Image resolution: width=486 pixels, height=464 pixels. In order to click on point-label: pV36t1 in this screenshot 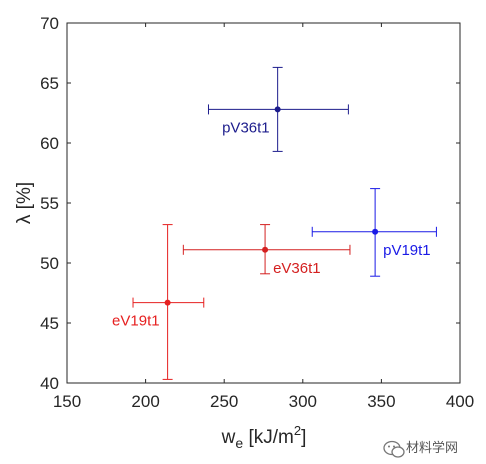, I will do `click(246, 127)`.